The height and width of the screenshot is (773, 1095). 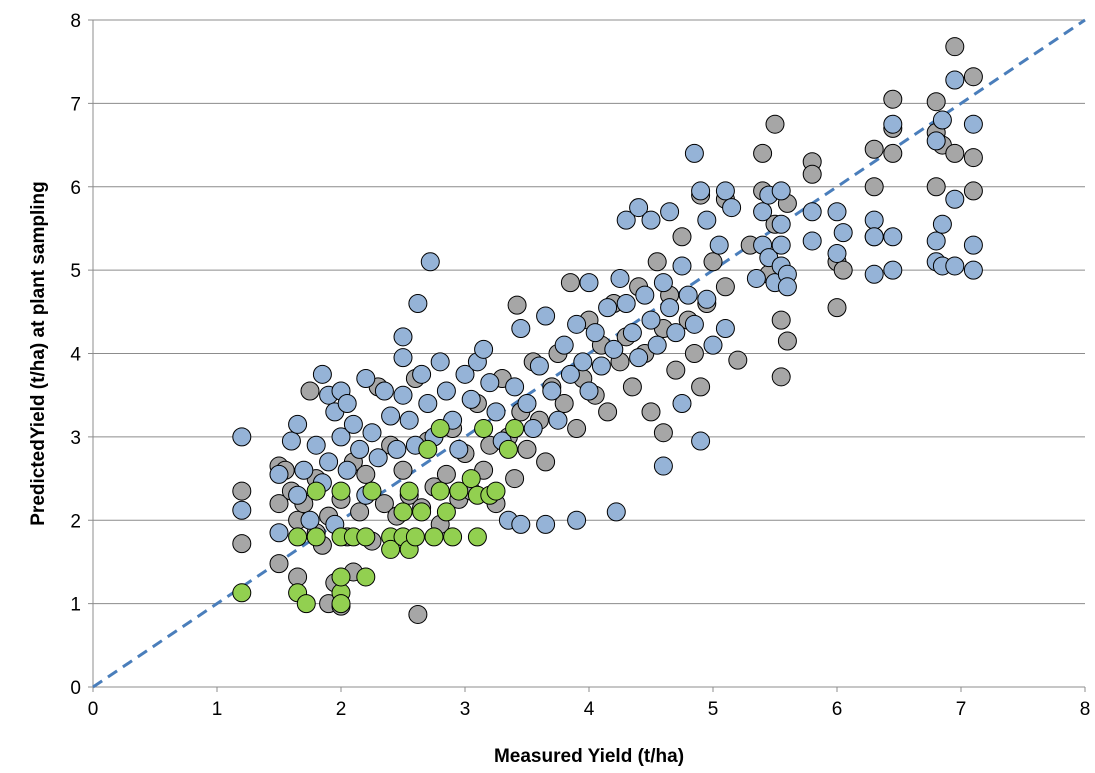 I want to click on y-axis-title: PredictedYield (t/ha) at plant sampling, so click(x=38, y=353).